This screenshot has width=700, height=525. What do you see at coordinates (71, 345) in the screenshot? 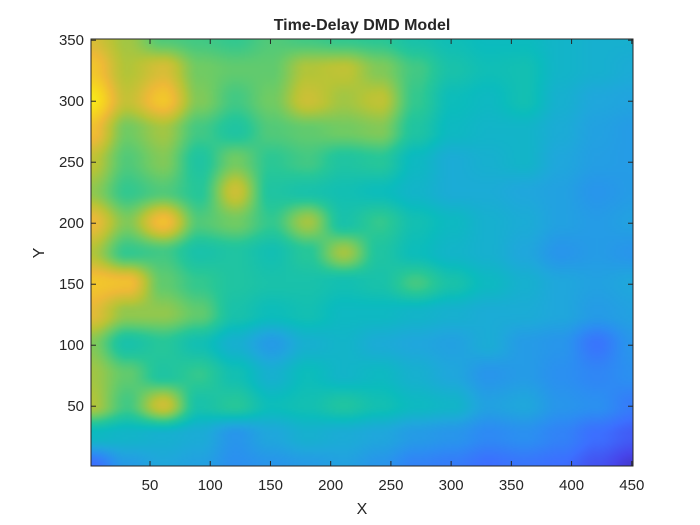
I see `y-tick-label: 100` at bounding box center [71, 345].